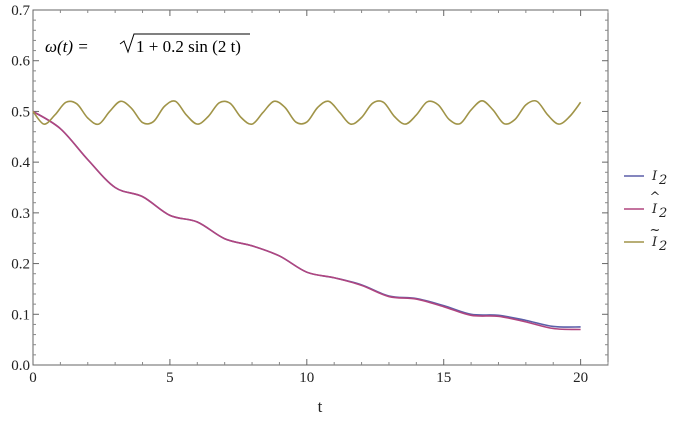 The image size is (674, 421). I want to click on x-tick-label: 20, so click(580, 378).